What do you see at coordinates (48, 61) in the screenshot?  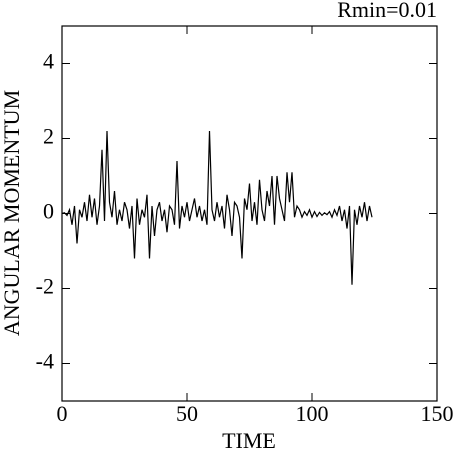 I see `y-tick-label: 4` at bounding box center [48, 61].